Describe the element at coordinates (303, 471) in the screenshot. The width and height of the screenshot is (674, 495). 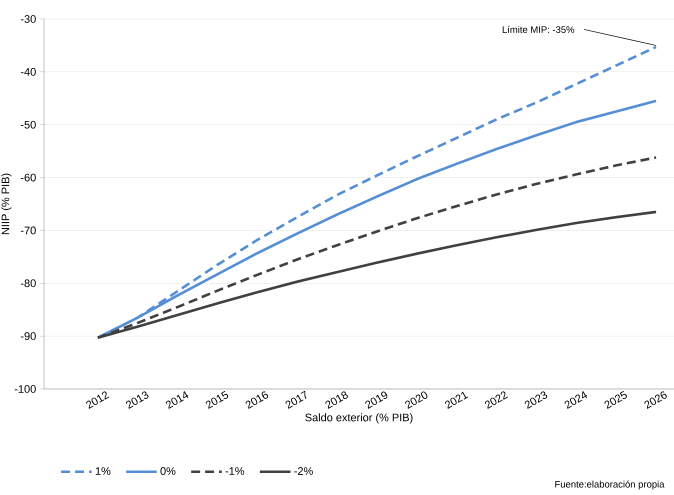
I see `legend-label: -2%` at that location.